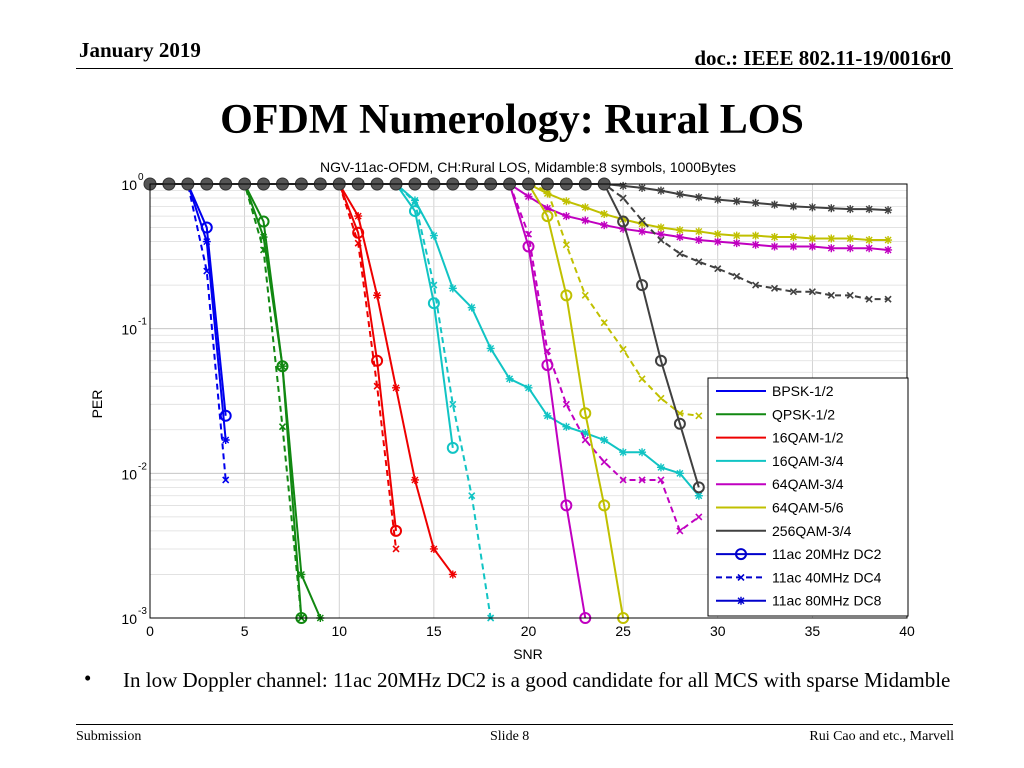 The image size is (1024, 768). I want to click on legend-label: QPSK-1/2, so click(803, 414).